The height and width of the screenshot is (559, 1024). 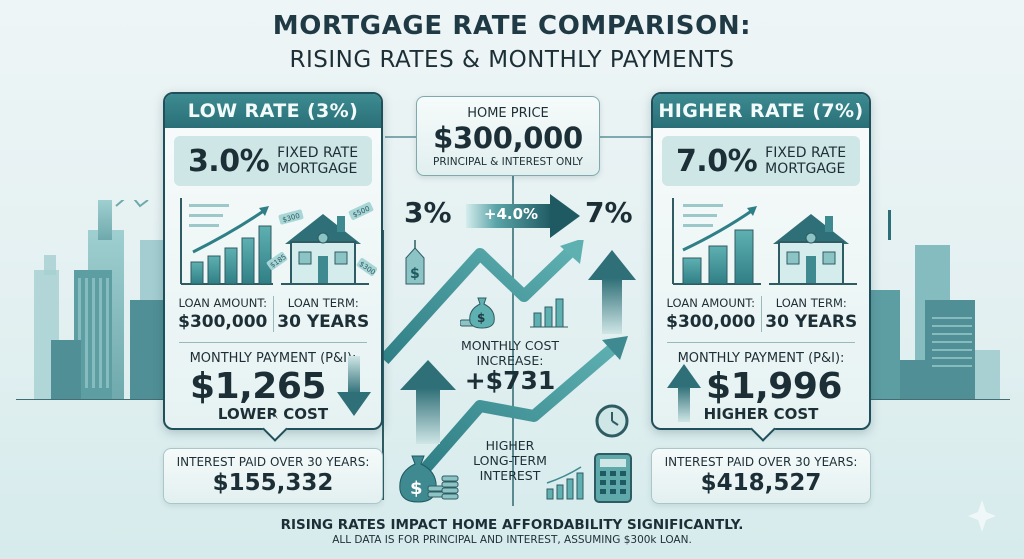 I want to click on monthly-increase-label: MONTHLY COST INCREASE:, so click(x=510, y=353).